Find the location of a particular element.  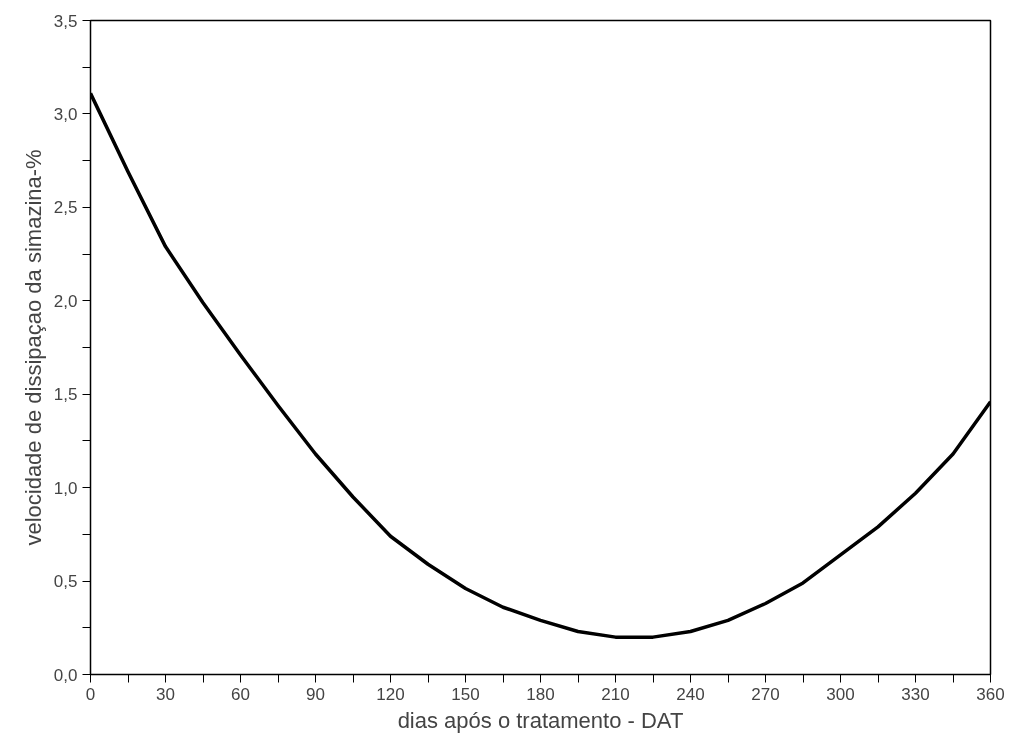

x-tick-label: 0 is located at coordinates (90, 694).